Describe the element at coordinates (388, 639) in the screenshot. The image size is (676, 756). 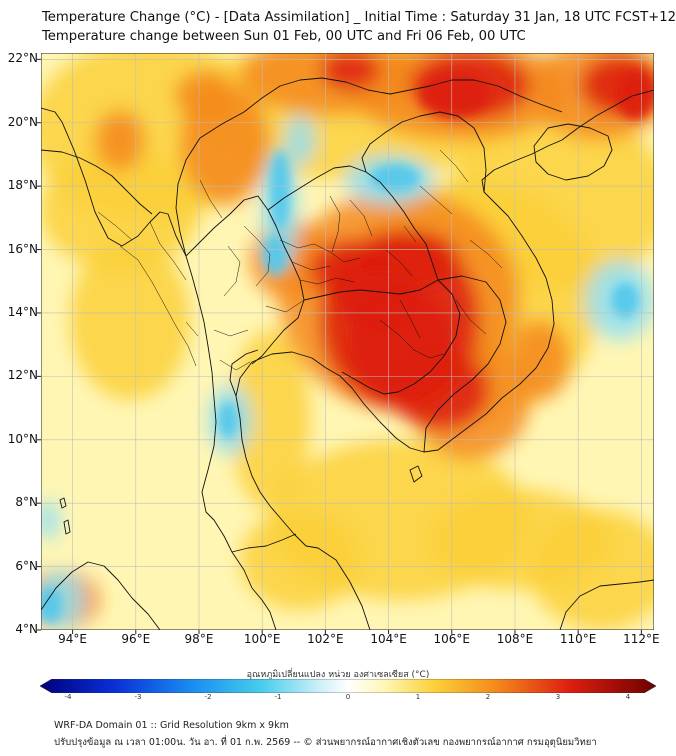
I see `longitude-label: 104°E` at that location.